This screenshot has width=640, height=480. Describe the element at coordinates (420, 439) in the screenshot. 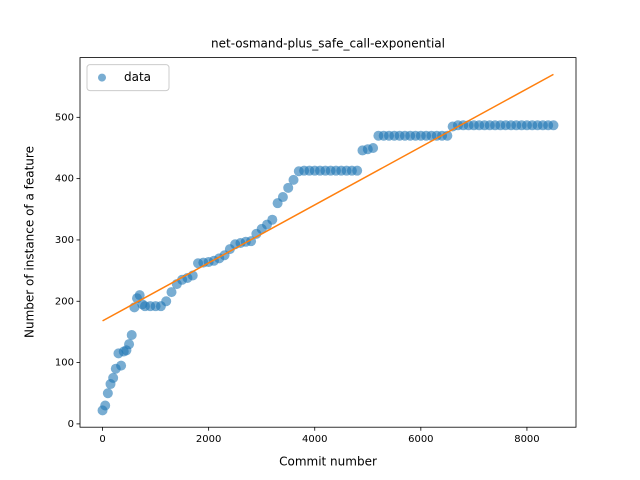

I see `x-tick-label: 6000` at that location.